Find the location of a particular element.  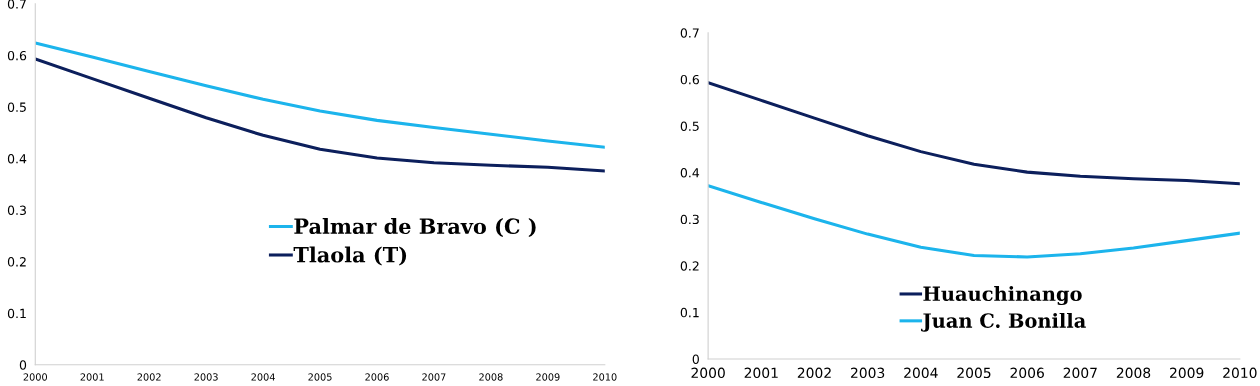

legend-label: Palmar de Bravo (C ) is located at coordinates (415, 227).